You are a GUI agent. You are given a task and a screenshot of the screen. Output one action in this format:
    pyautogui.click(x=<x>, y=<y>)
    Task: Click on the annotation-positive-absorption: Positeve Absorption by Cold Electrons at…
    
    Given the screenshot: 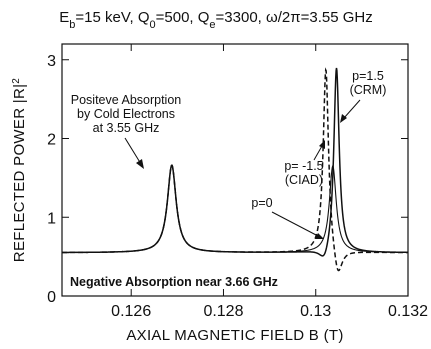 What is the action you would take?
    pyautogui.click(x=126, y=131)
    